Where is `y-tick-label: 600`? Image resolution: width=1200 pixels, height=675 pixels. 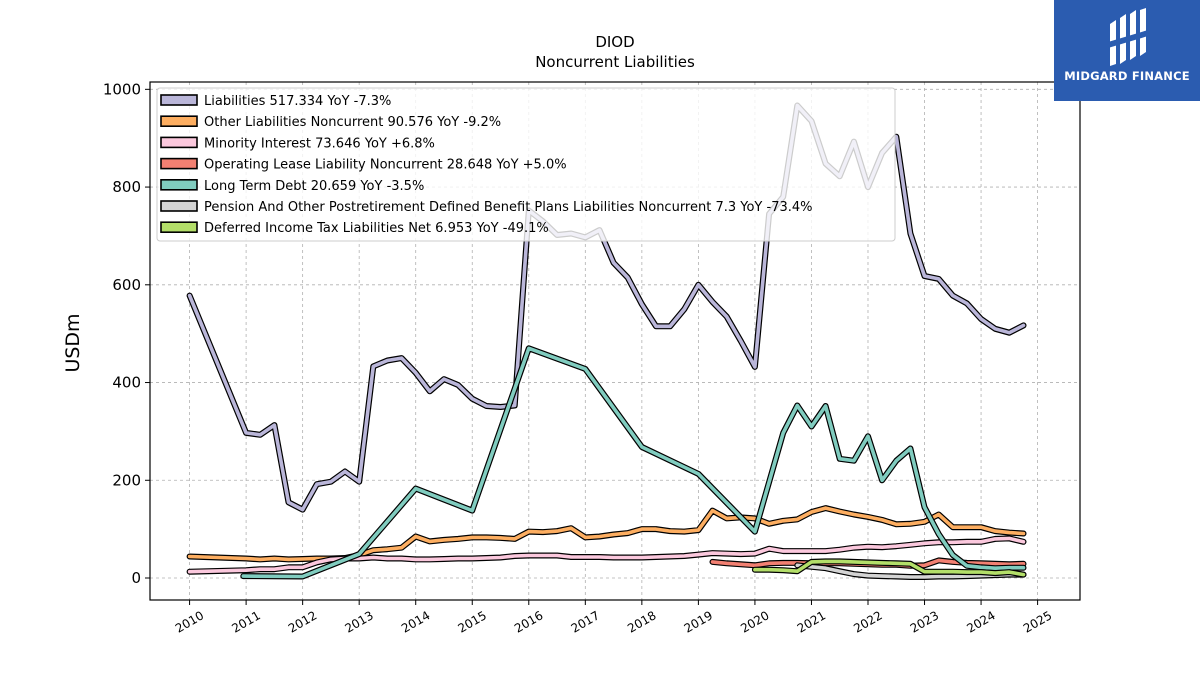
y-tick-label: 600 is located at coordinates (126, 285).